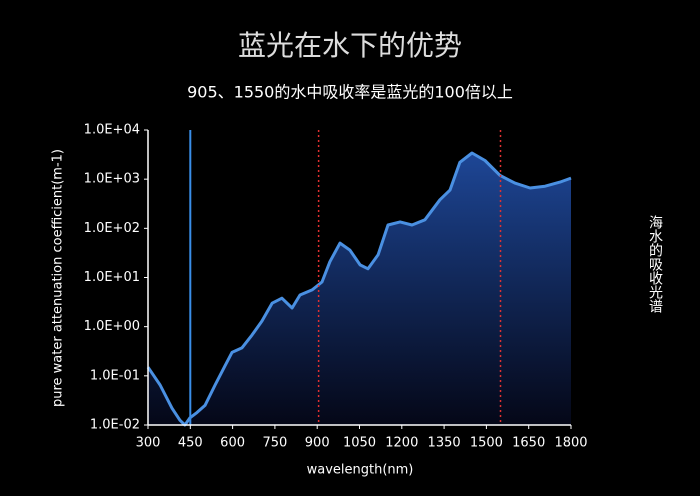 The height and width of the screenshot is (496, 700). Describe the element at coordinates (115, 425) in the screenshot. I see `y-tick-label: 1.0E-02` at that location.